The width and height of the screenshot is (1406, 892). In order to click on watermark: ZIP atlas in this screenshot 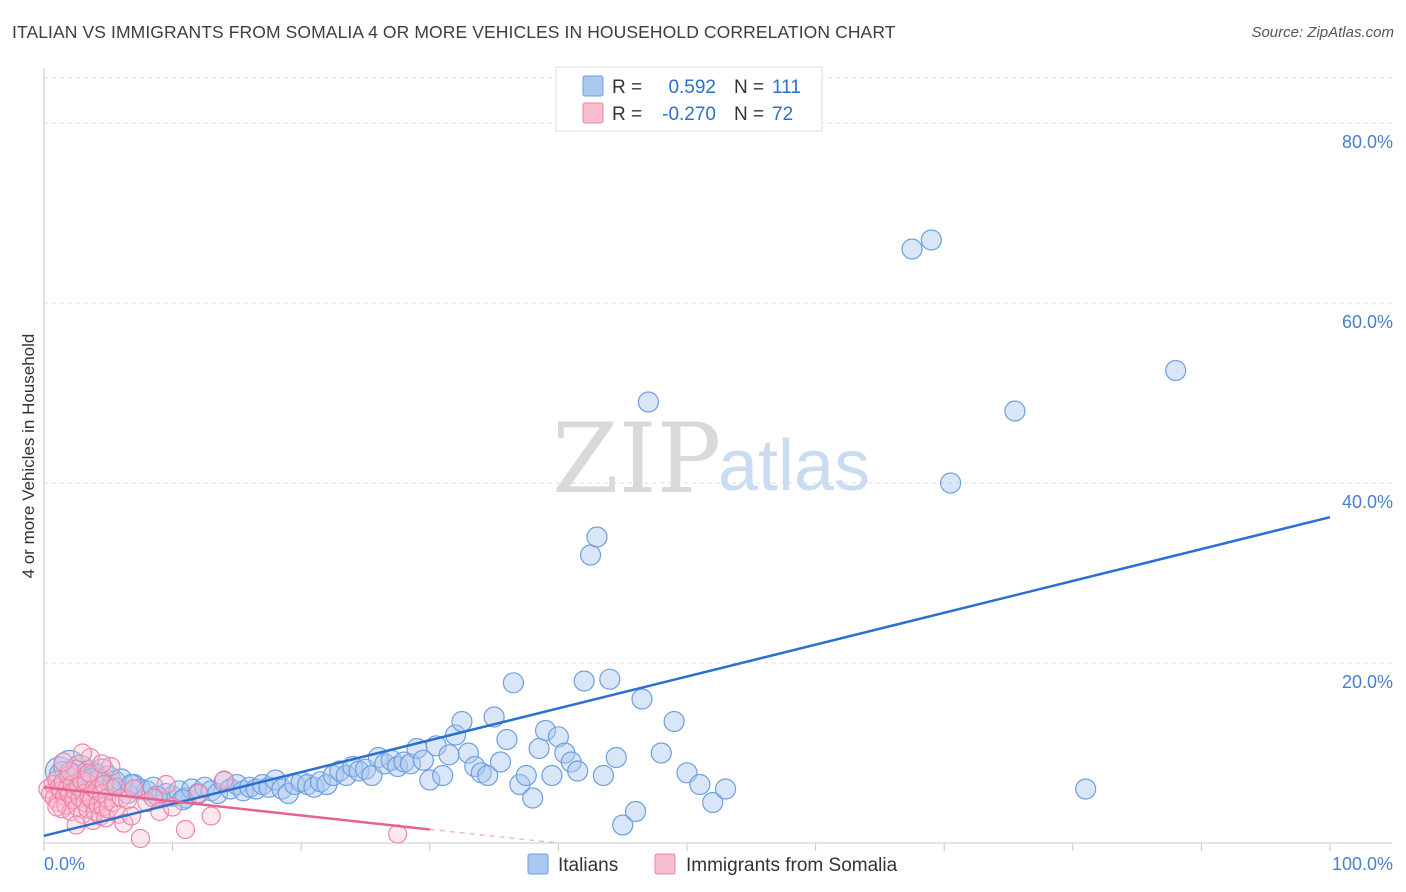, I will do `click(711, 459)`.